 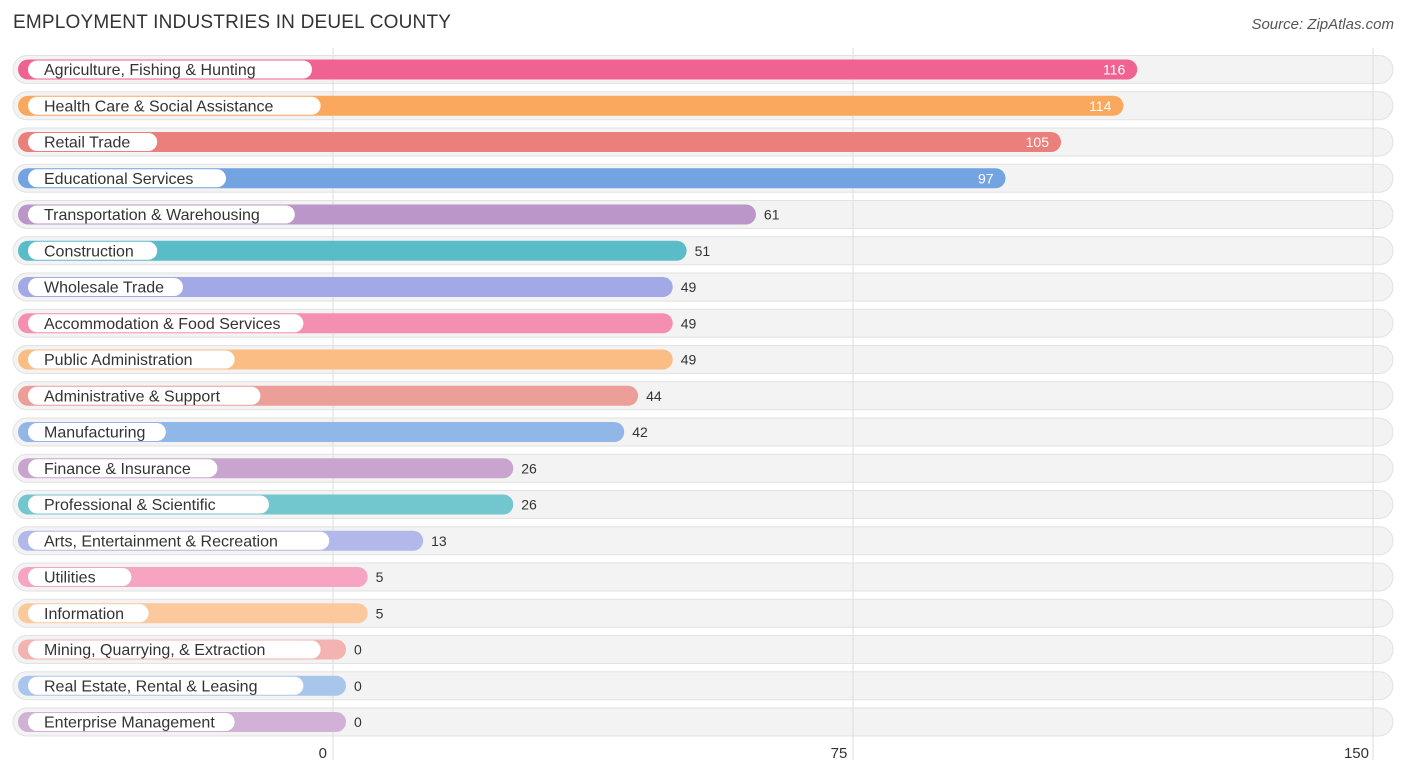 I want to click on x-tick-label: 75, so click(x=839, y=753).